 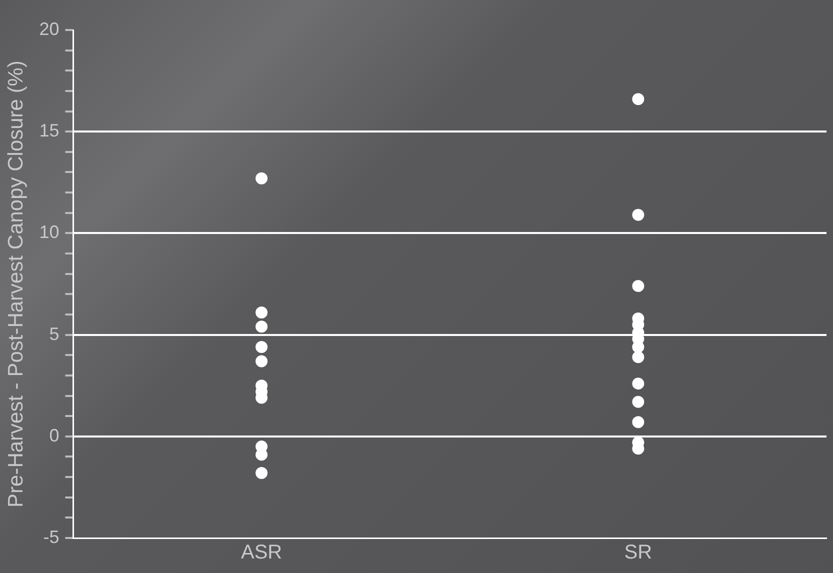 What do you see at coordinates (54, 435) in the screenshot?
I see `y-tick-label: 0` at bounding box center [54, 435].